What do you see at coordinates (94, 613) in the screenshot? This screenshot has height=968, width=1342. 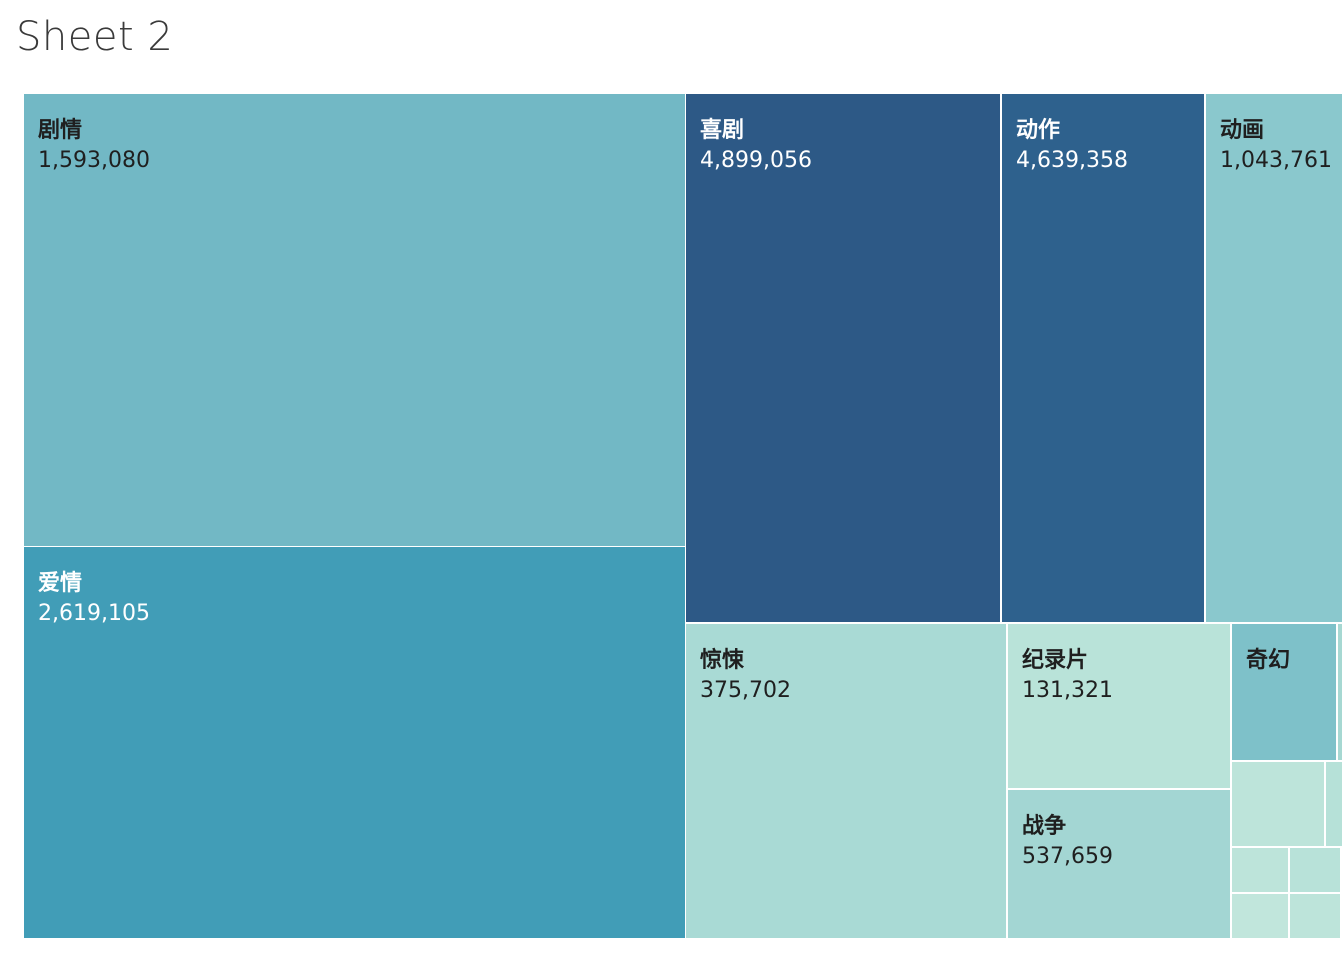 I see `tile-value: 2,619,105` at bounding box center [94, 613].